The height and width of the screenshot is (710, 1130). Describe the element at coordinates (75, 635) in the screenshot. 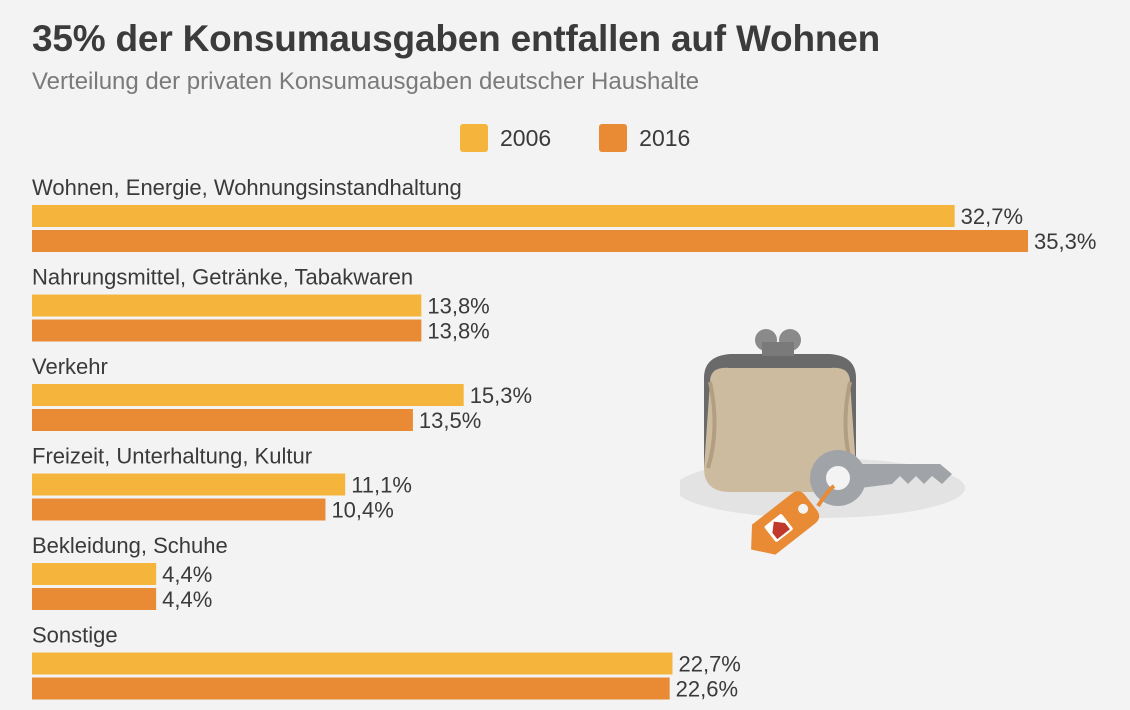

I see `category-label: Sonstige` at that location.